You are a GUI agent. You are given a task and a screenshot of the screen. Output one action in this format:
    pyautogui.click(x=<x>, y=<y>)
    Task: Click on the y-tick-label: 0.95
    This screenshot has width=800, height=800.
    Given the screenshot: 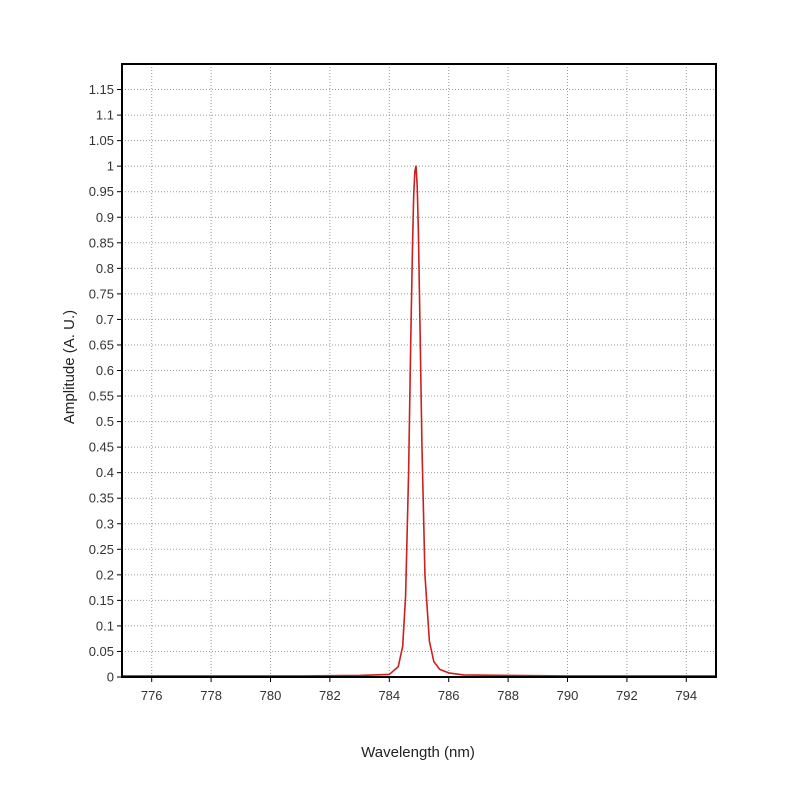 What is the action you would take?
    pyautogui.click(x=101, y=191)
    